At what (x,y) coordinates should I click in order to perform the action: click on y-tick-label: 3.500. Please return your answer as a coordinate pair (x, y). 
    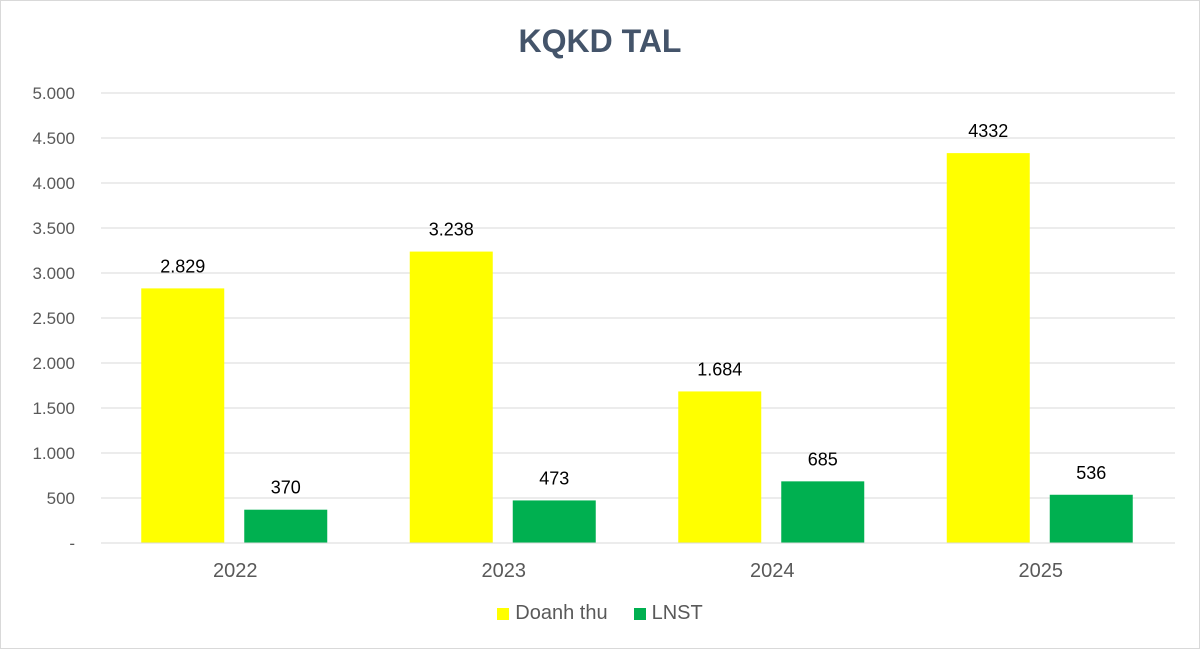
    Looking at the image, I should click on (53, 228).